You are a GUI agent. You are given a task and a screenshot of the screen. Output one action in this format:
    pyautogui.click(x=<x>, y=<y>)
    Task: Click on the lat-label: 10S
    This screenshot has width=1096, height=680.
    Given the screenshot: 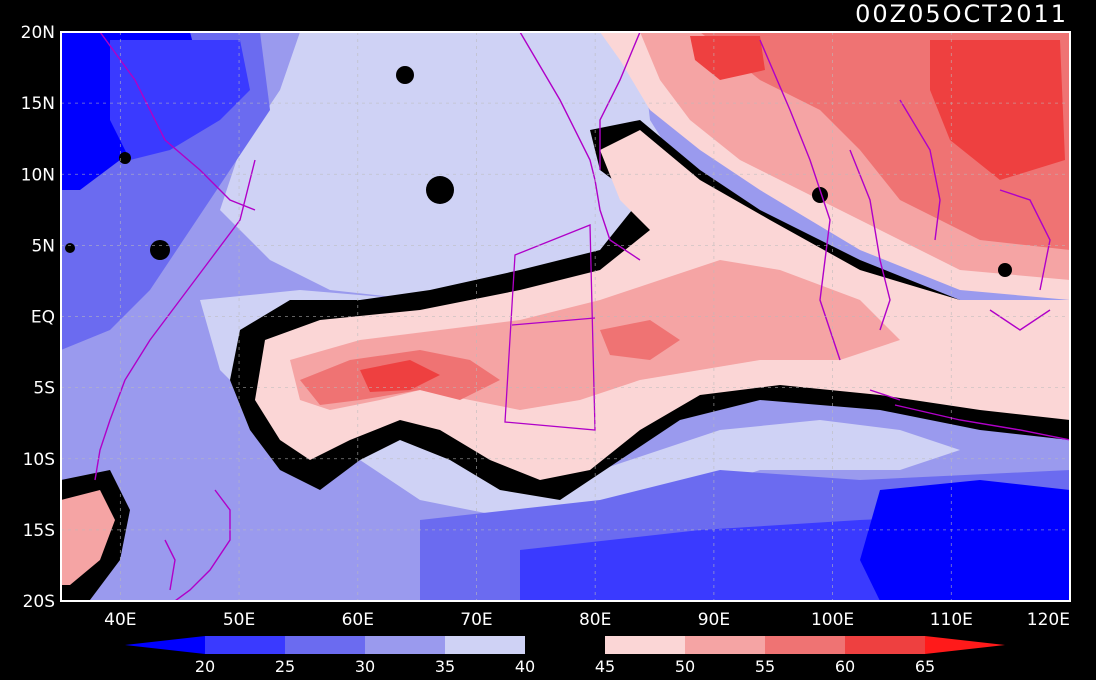 What is the action you would take?
    pyautogui.click(x=39, y=460)
    